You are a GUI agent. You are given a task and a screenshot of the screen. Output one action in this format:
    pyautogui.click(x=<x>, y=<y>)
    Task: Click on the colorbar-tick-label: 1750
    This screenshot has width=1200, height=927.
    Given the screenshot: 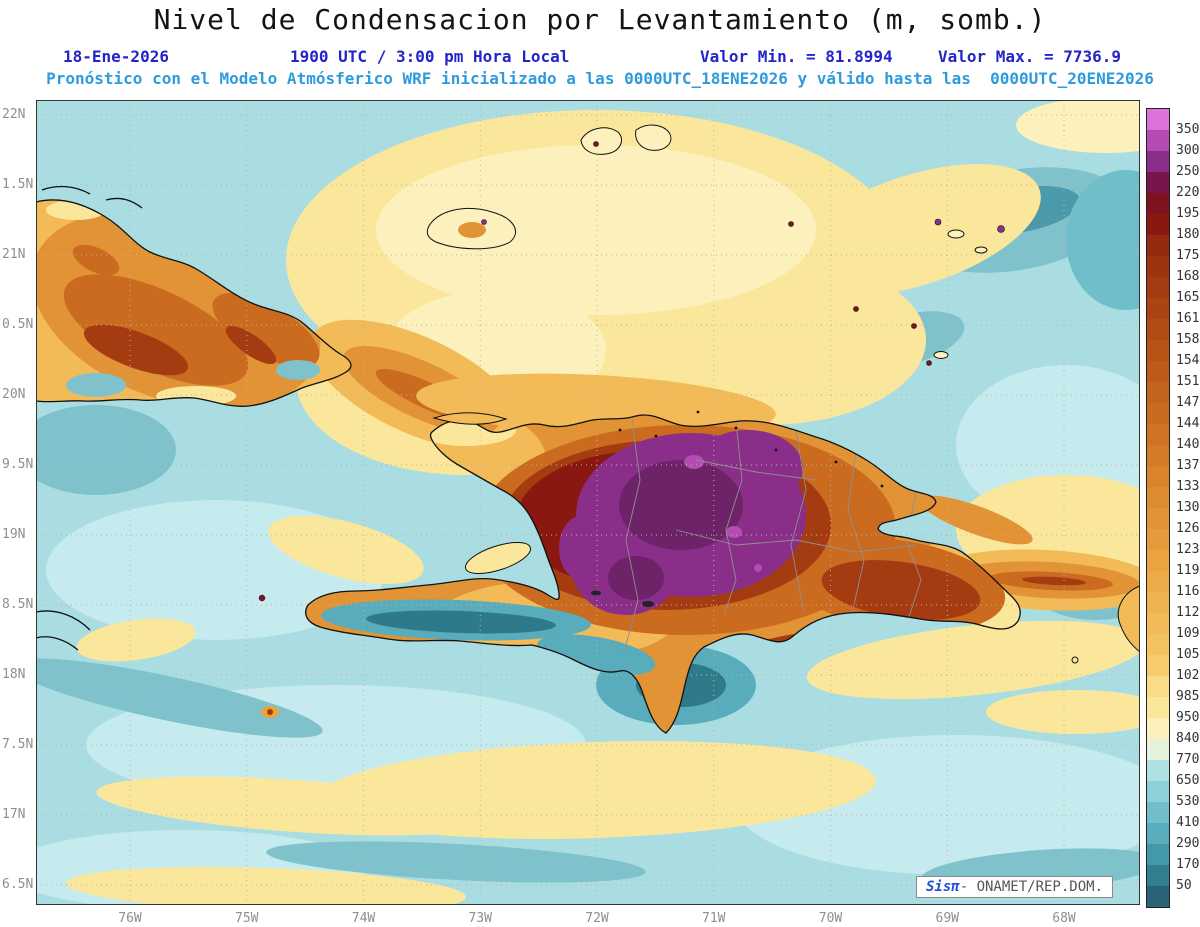 What is the action you would take?
    pyautogui.click(x=1188, y=255)
    